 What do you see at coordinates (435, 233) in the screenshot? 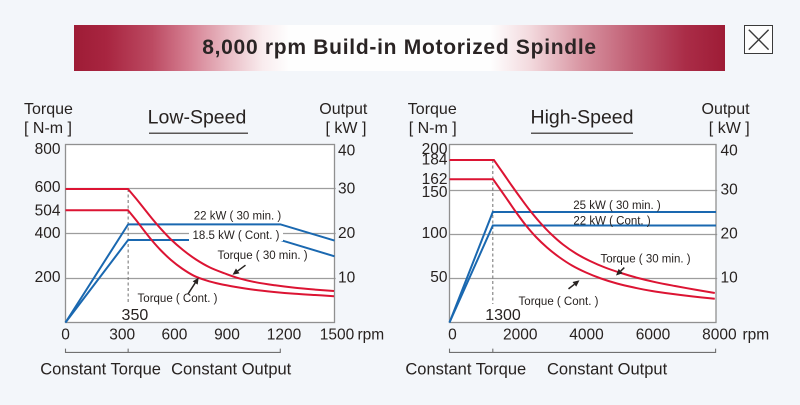
I see `svg-text: 100` at bounding box center [435, 233].